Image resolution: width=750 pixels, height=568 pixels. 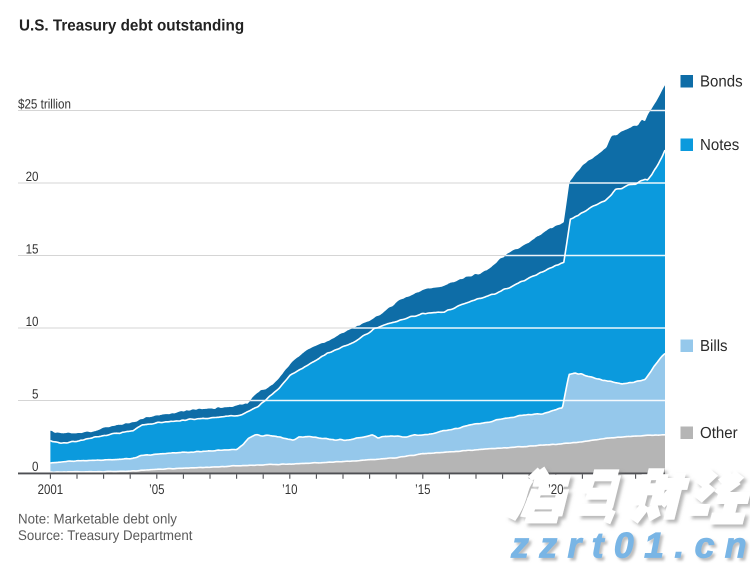 I want to click on svg-text: U.S. Treasury debt outstanding, so click(x=131, y=26).